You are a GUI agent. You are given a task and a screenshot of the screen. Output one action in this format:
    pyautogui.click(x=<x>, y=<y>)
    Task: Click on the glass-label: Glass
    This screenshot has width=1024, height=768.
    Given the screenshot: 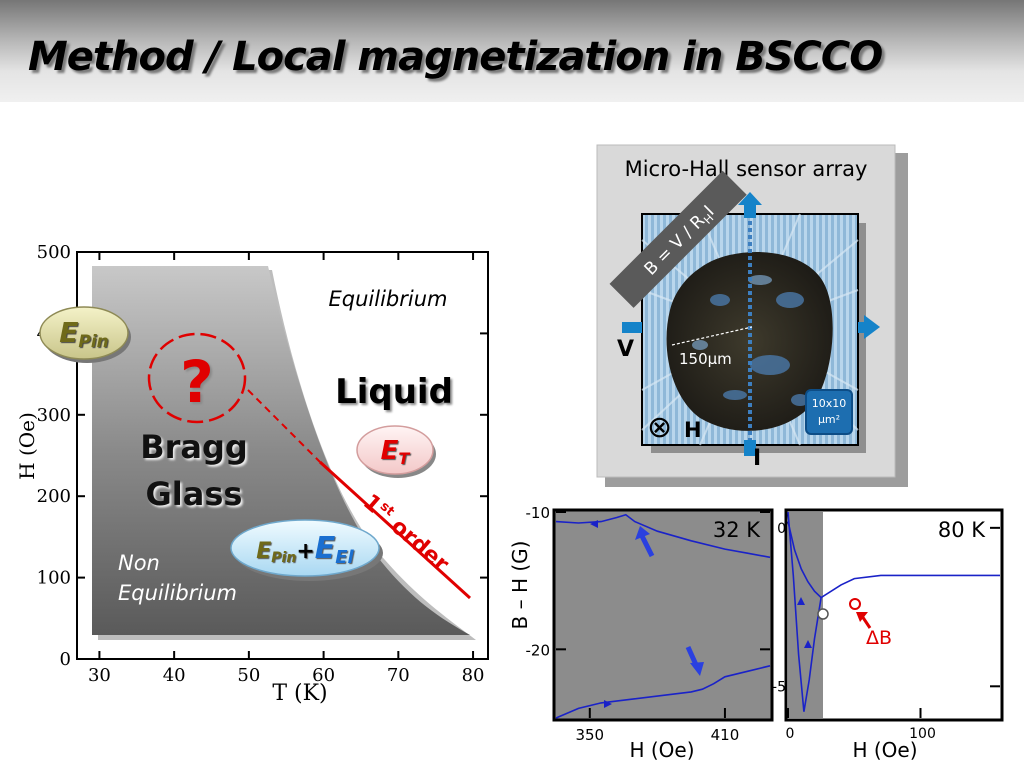 What is the action you would take?
    pyautogui.click(x=194, y=494)
    